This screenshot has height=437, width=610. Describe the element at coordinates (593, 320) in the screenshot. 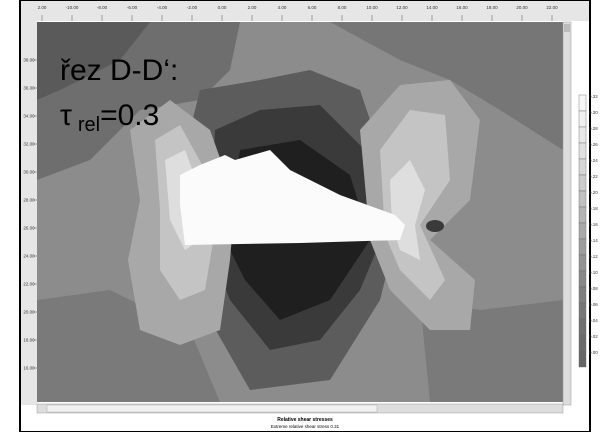

I see `legend-label: 0.04` at that location.